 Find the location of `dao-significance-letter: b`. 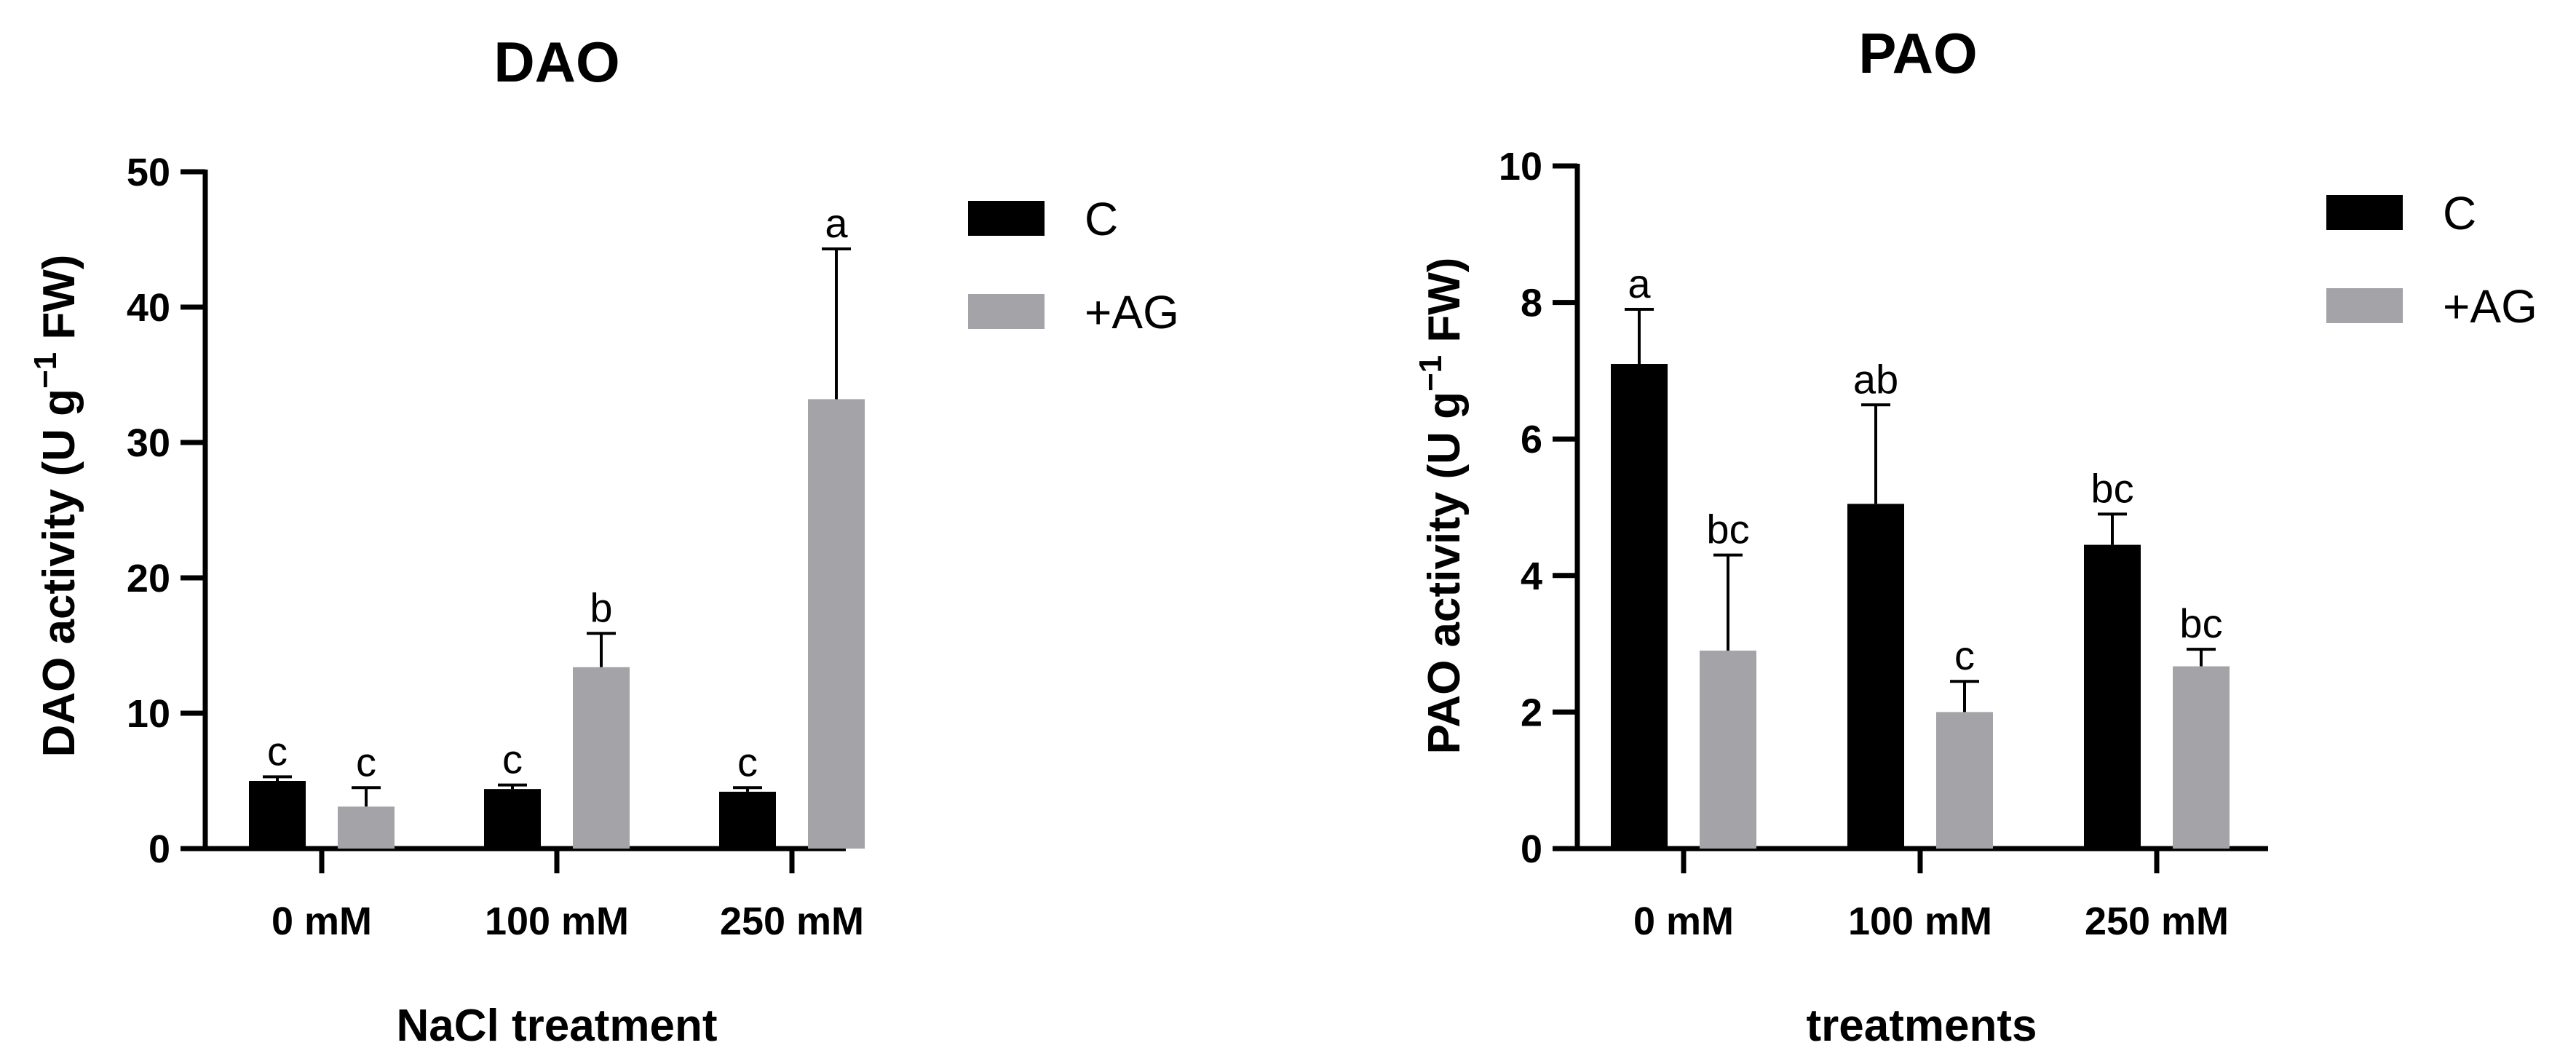

dao-significance-letter: b is located at coordinates (601, 607).